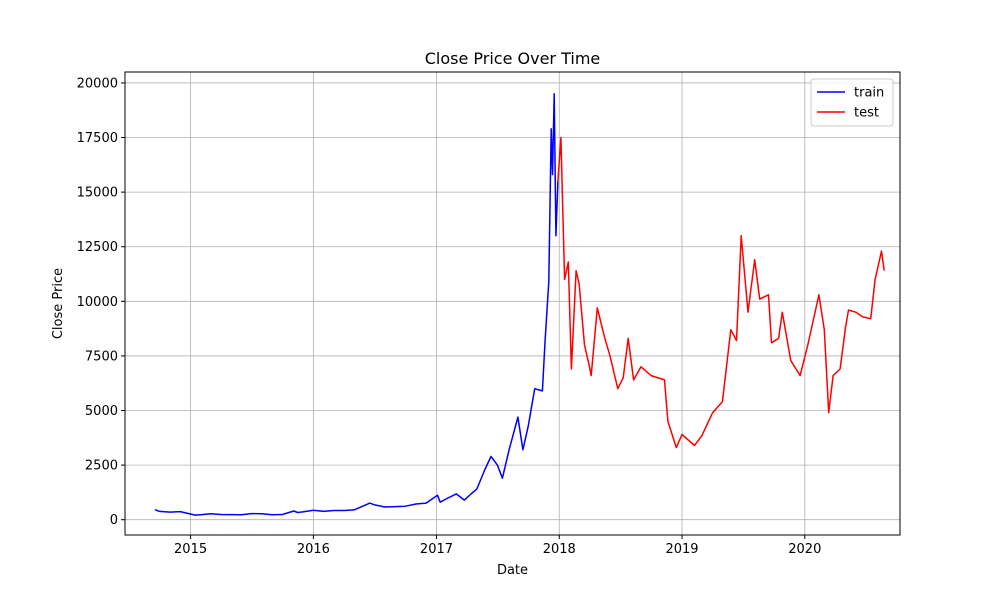 Image resolution: width=1000 pixels, height=600 pixels. What do you see at coordinates (866, 113) in the screenshot?
I see `legend-label-test: test` at bounding box center [866, 113].